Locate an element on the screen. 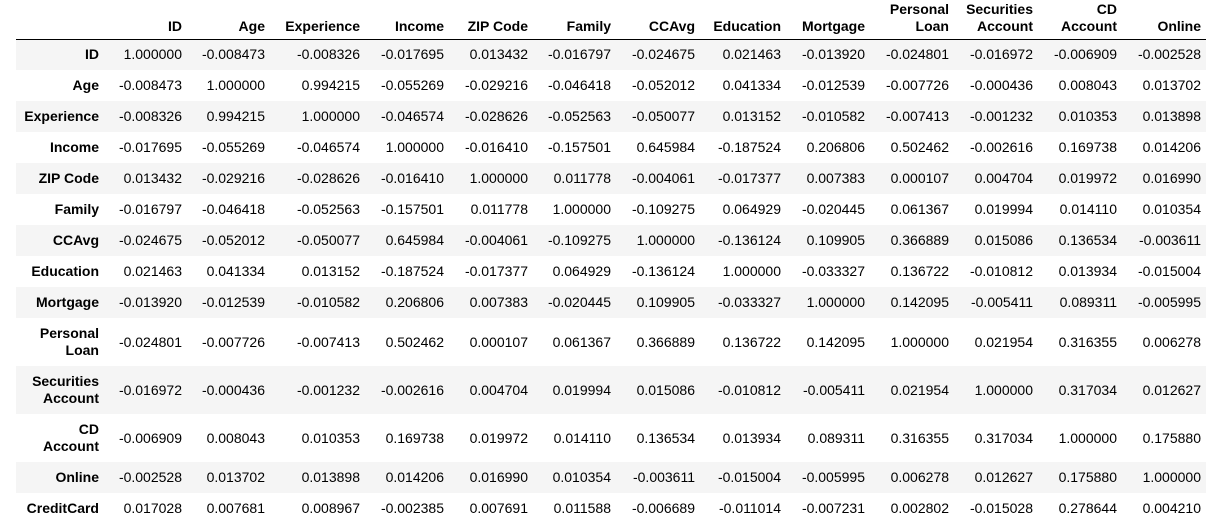 The height and width of the screenshot is (524, 1227). correlation-cell: 0.645984 is located at coordinates (665, 147).